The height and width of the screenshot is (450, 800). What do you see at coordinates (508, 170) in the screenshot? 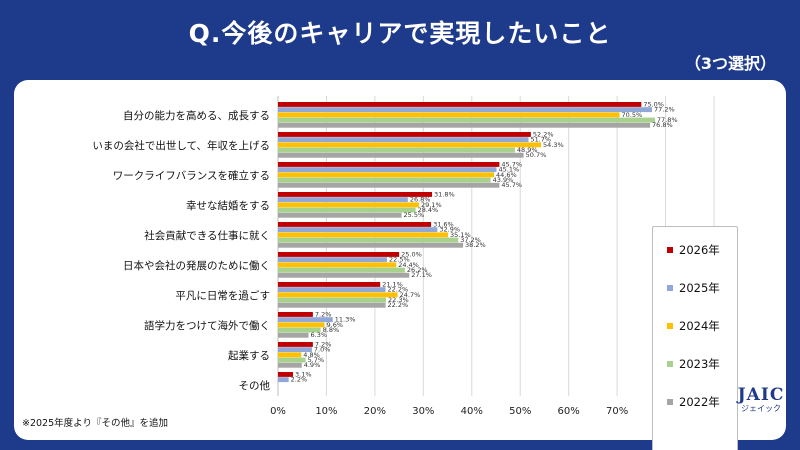
I see `data-label: 45.1%` at bounding box center [508, 170].